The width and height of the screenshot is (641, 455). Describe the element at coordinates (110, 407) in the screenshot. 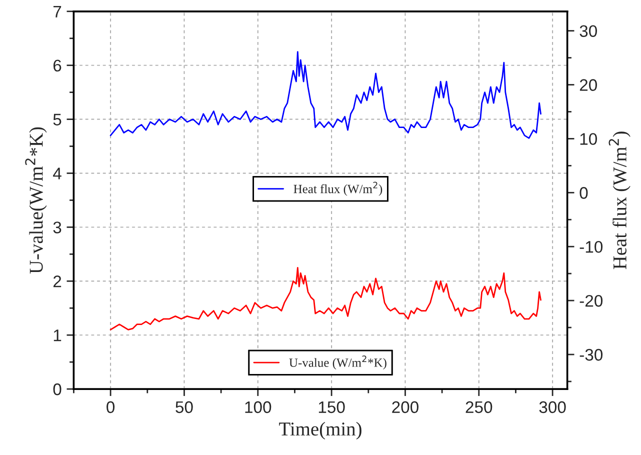

I see `x-tick-label: 0` at that location.